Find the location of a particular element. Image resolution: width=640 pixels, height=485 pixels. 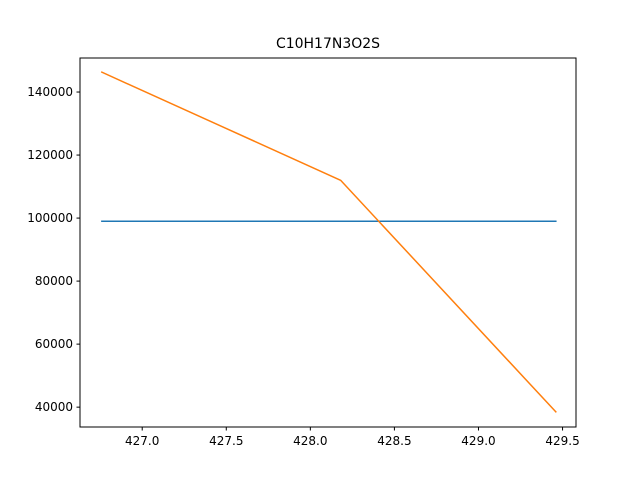

y-tick-label: 40000 is located at coordinates (54, 407).